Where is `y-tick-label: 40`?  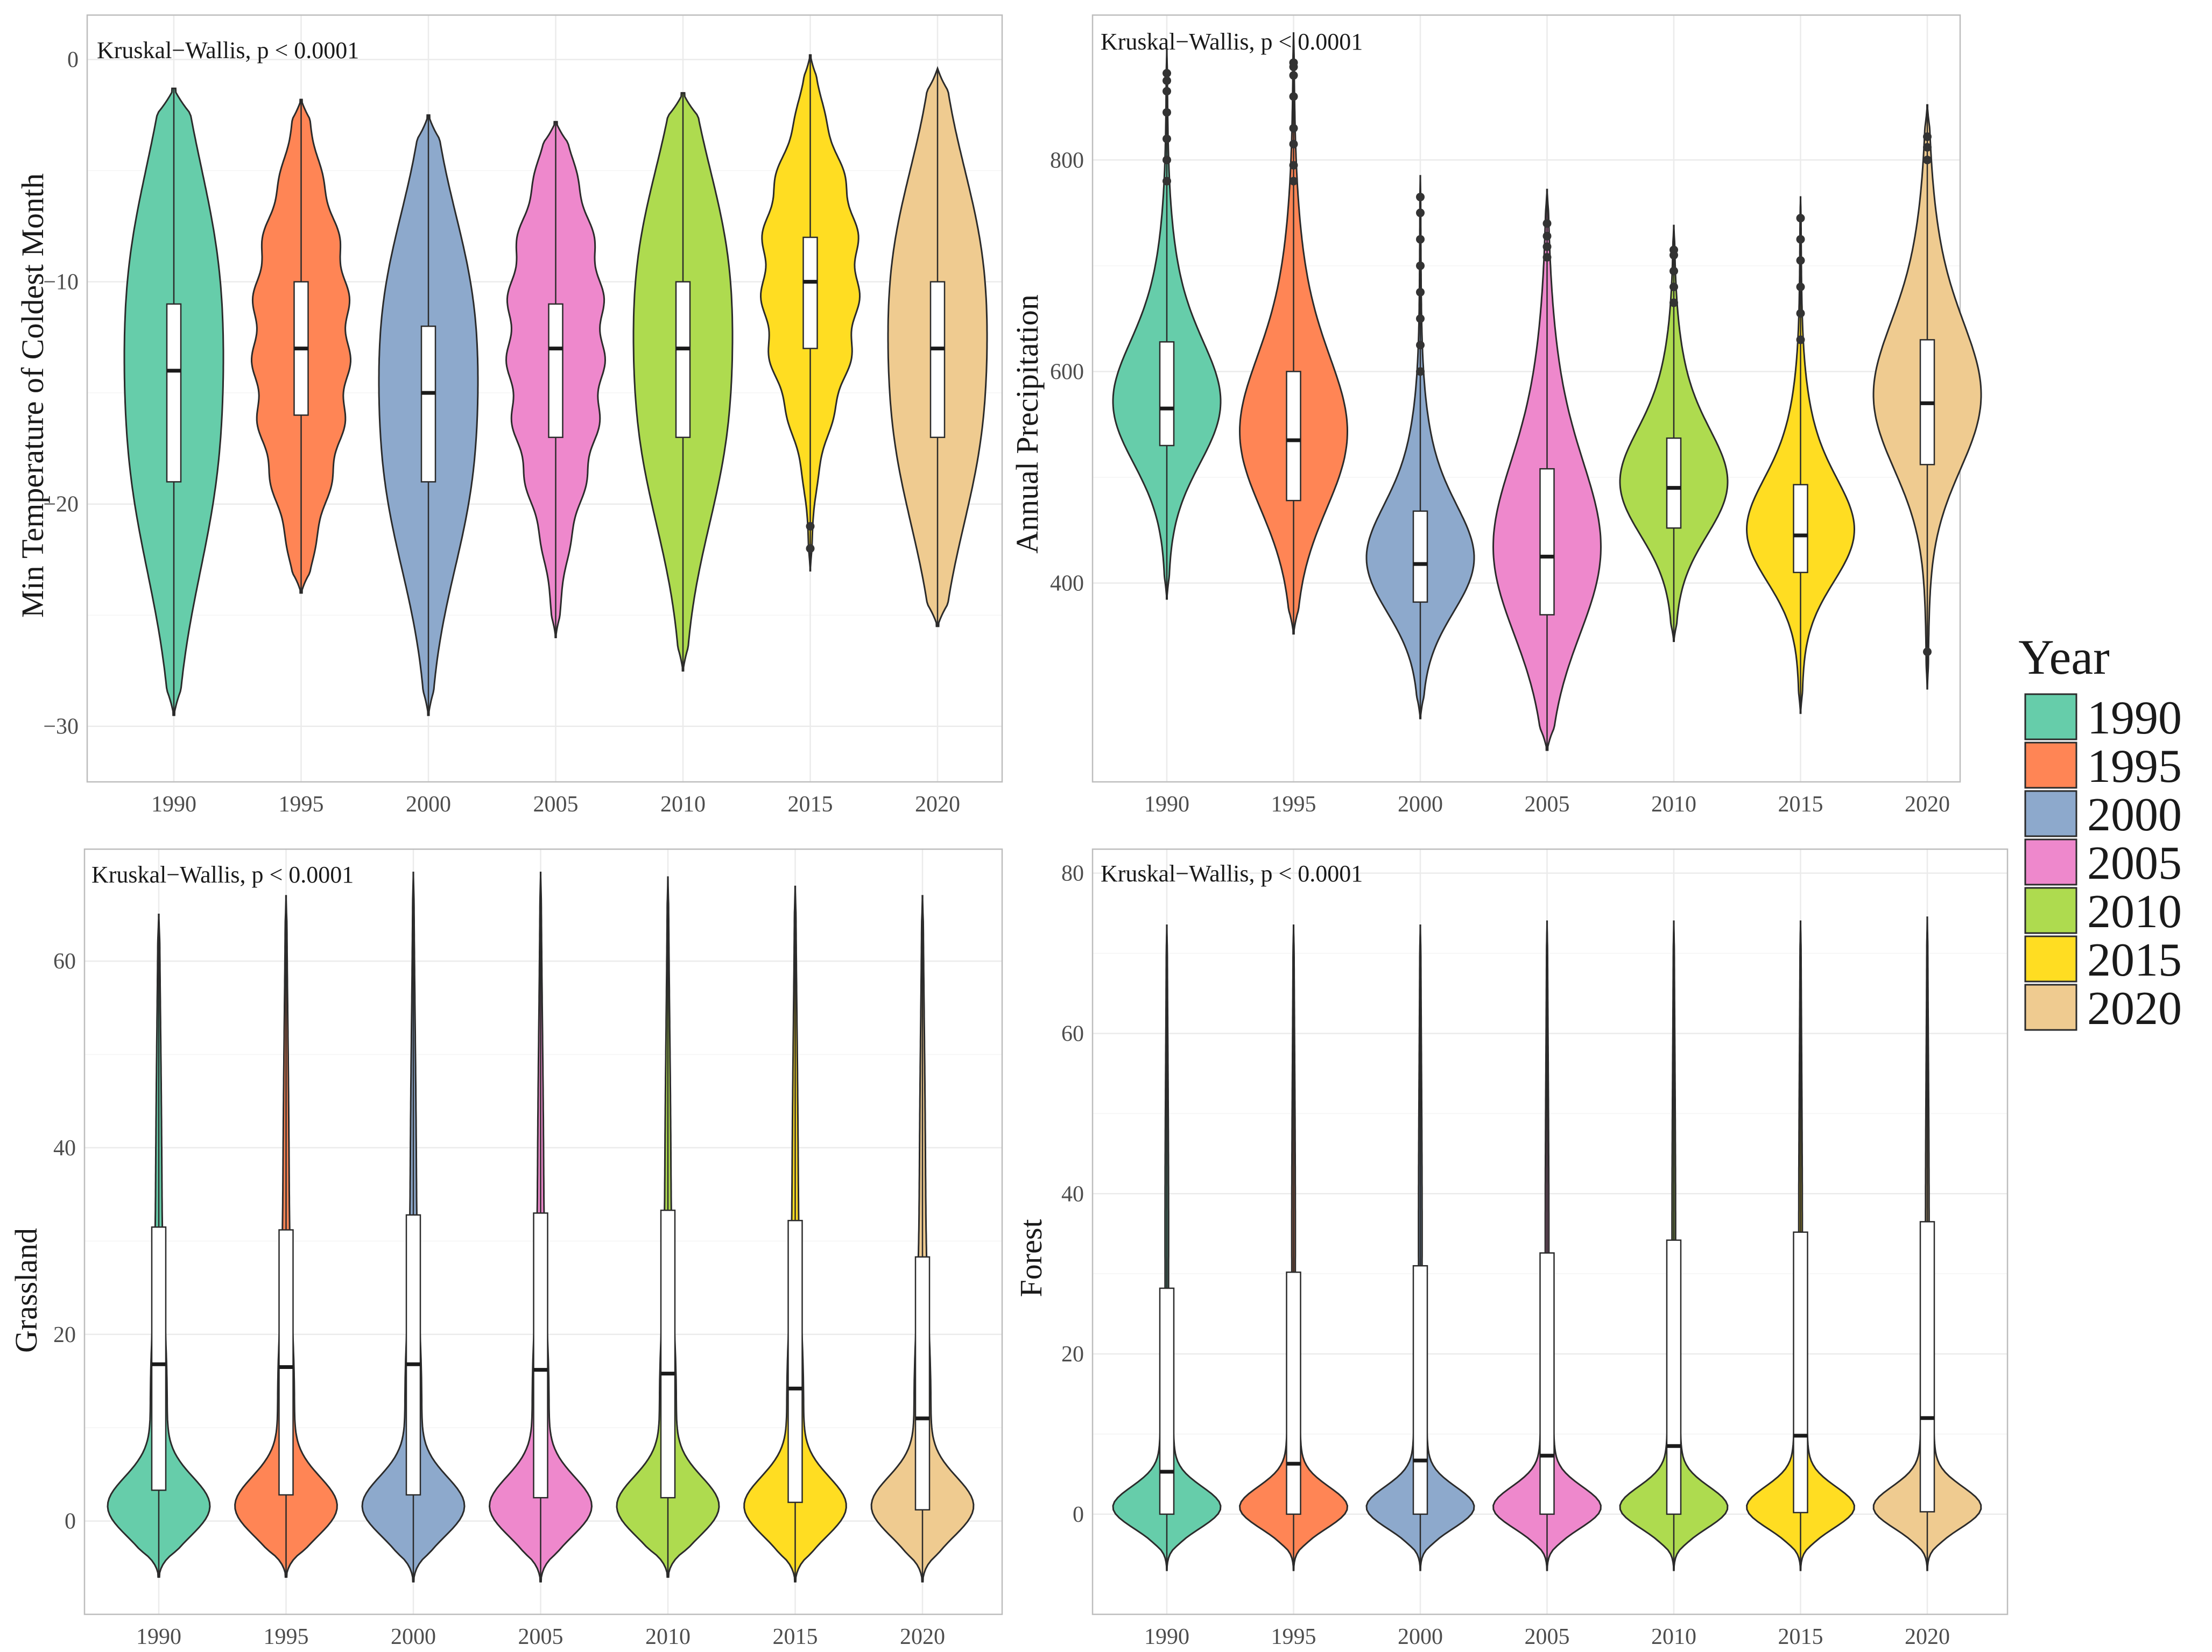
y-tick-label: 40 is located at coordinates (1072, 1194).